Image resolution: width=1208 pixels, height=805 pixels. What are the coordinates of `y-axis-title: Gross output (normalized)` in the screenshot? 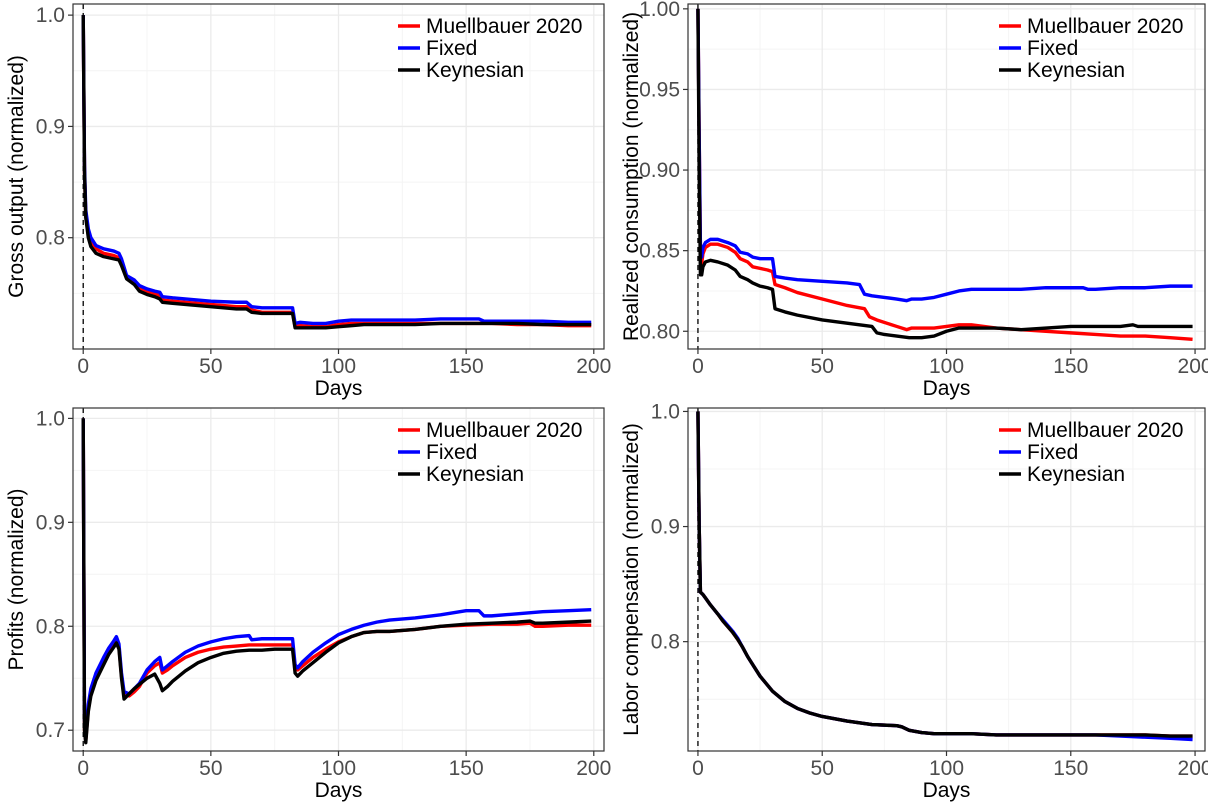 It's located at (16, 176).